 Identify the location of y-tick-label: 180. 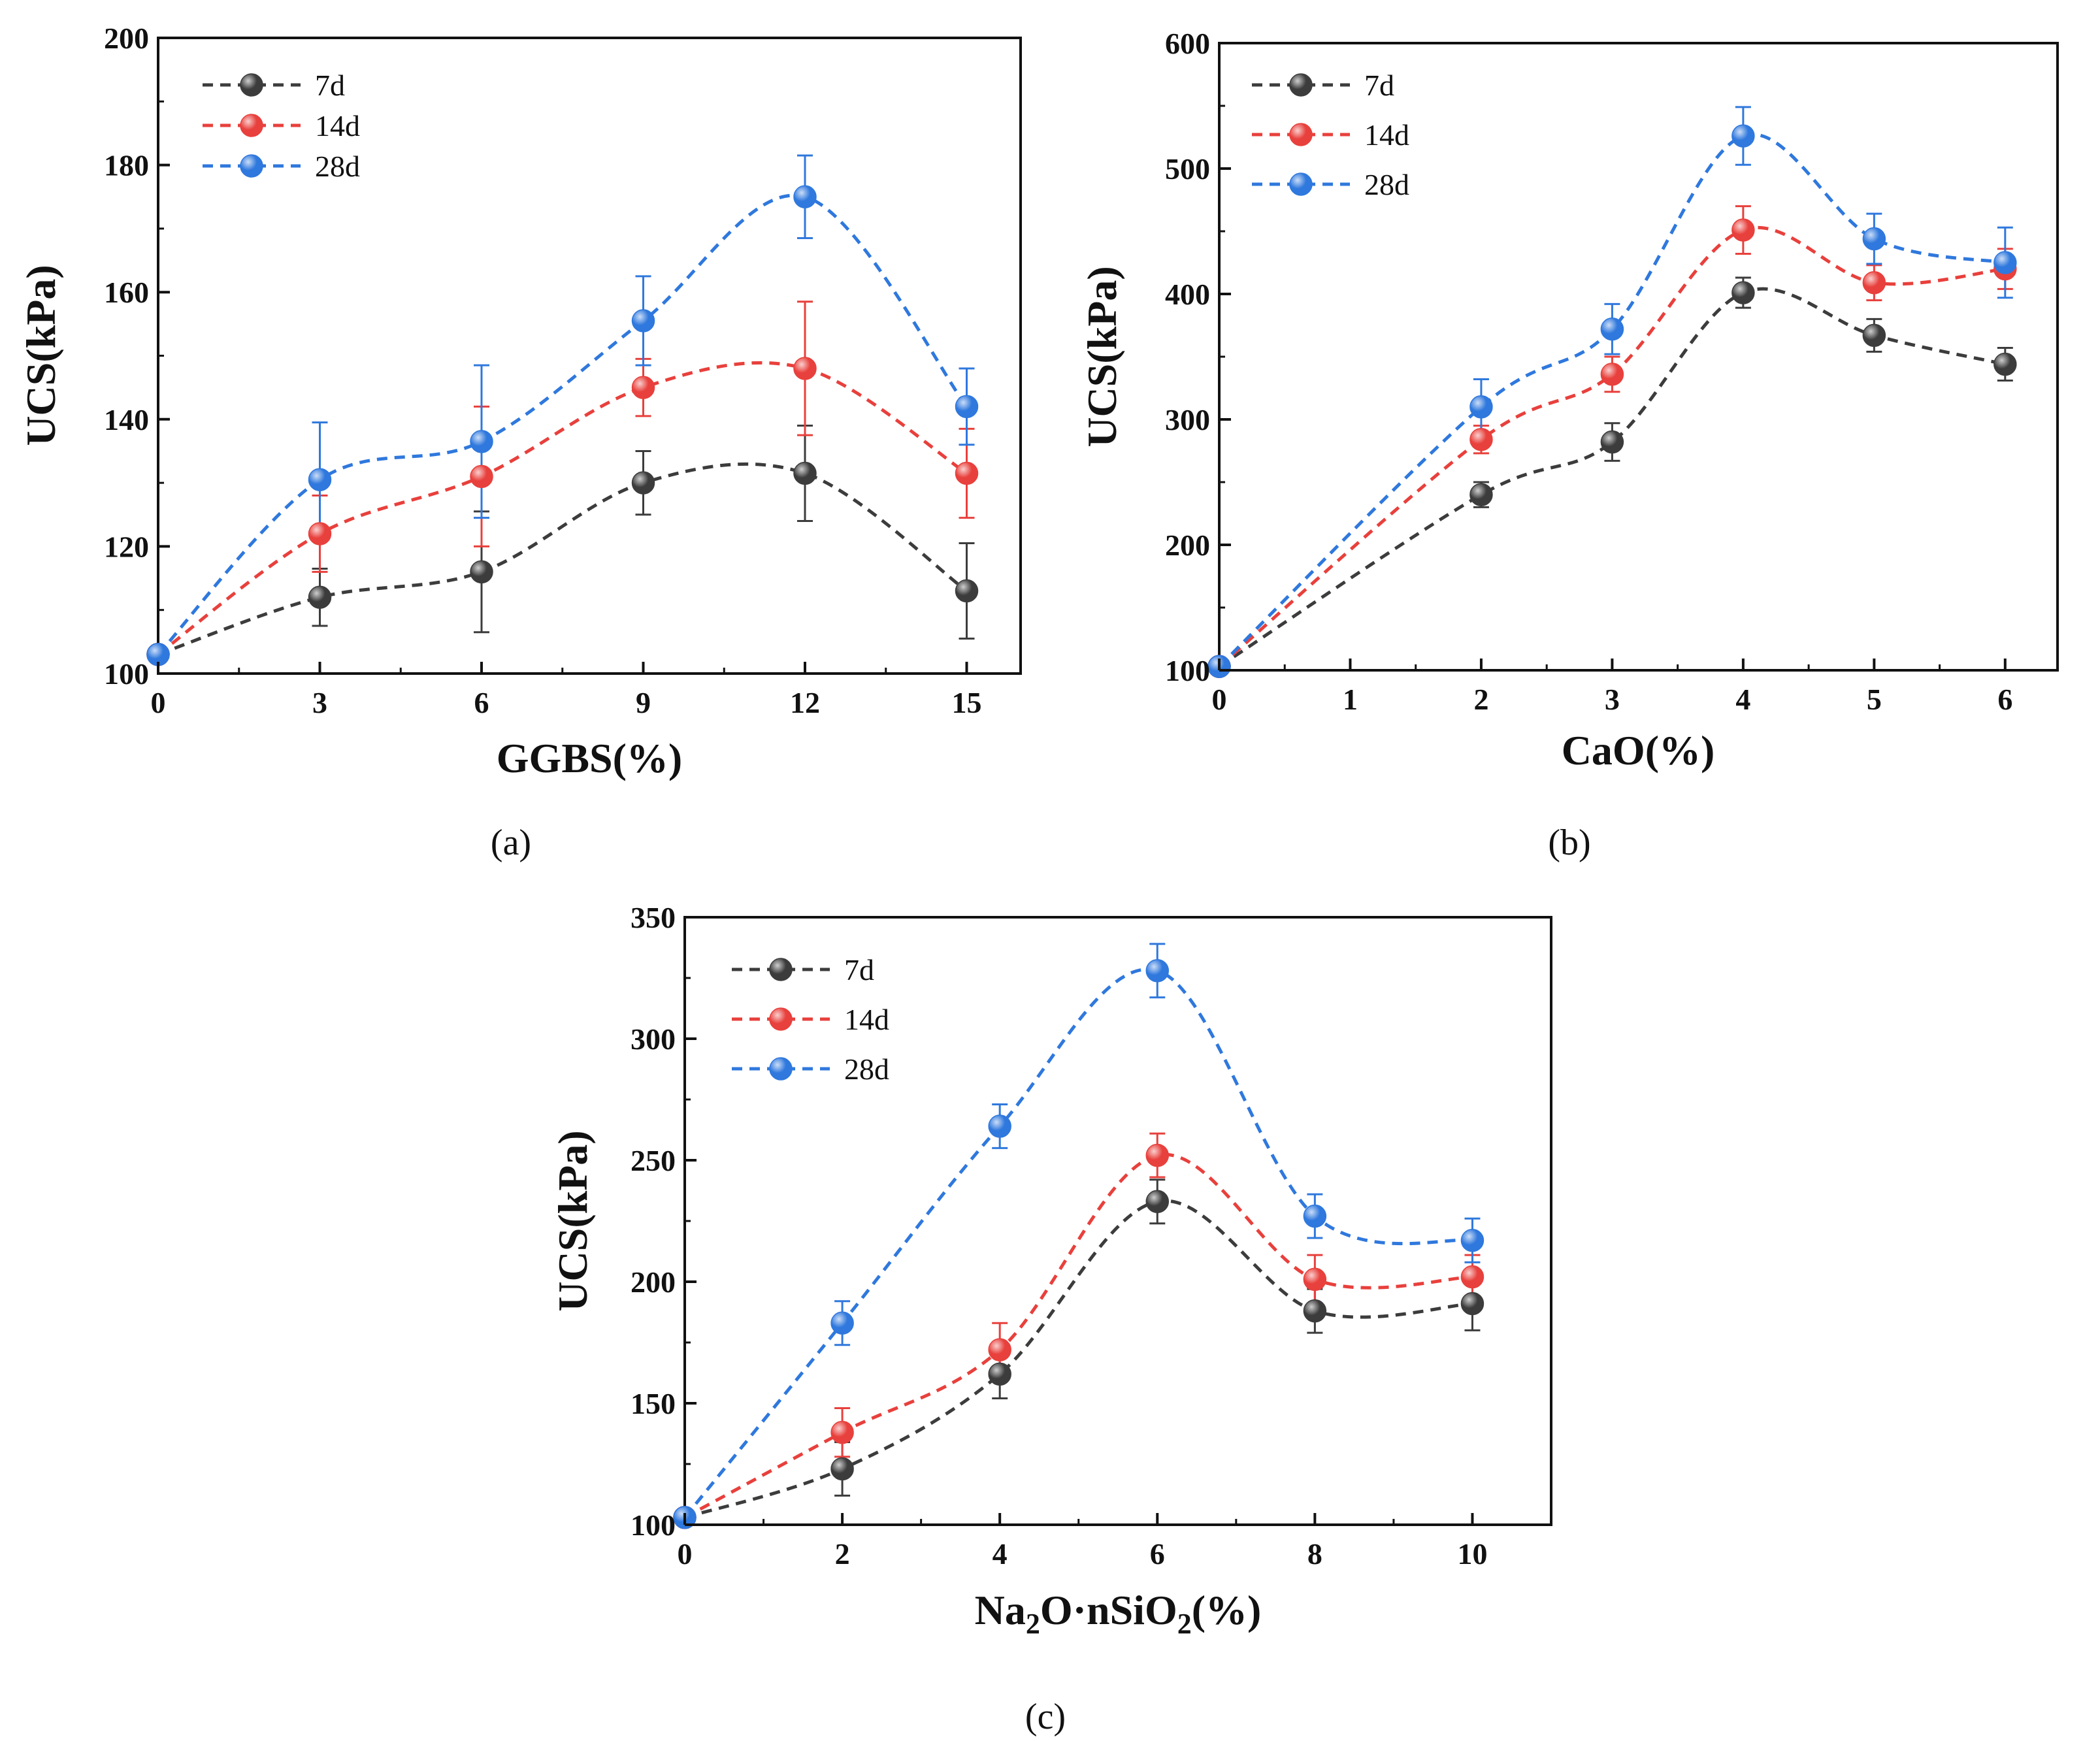
(126, 165).